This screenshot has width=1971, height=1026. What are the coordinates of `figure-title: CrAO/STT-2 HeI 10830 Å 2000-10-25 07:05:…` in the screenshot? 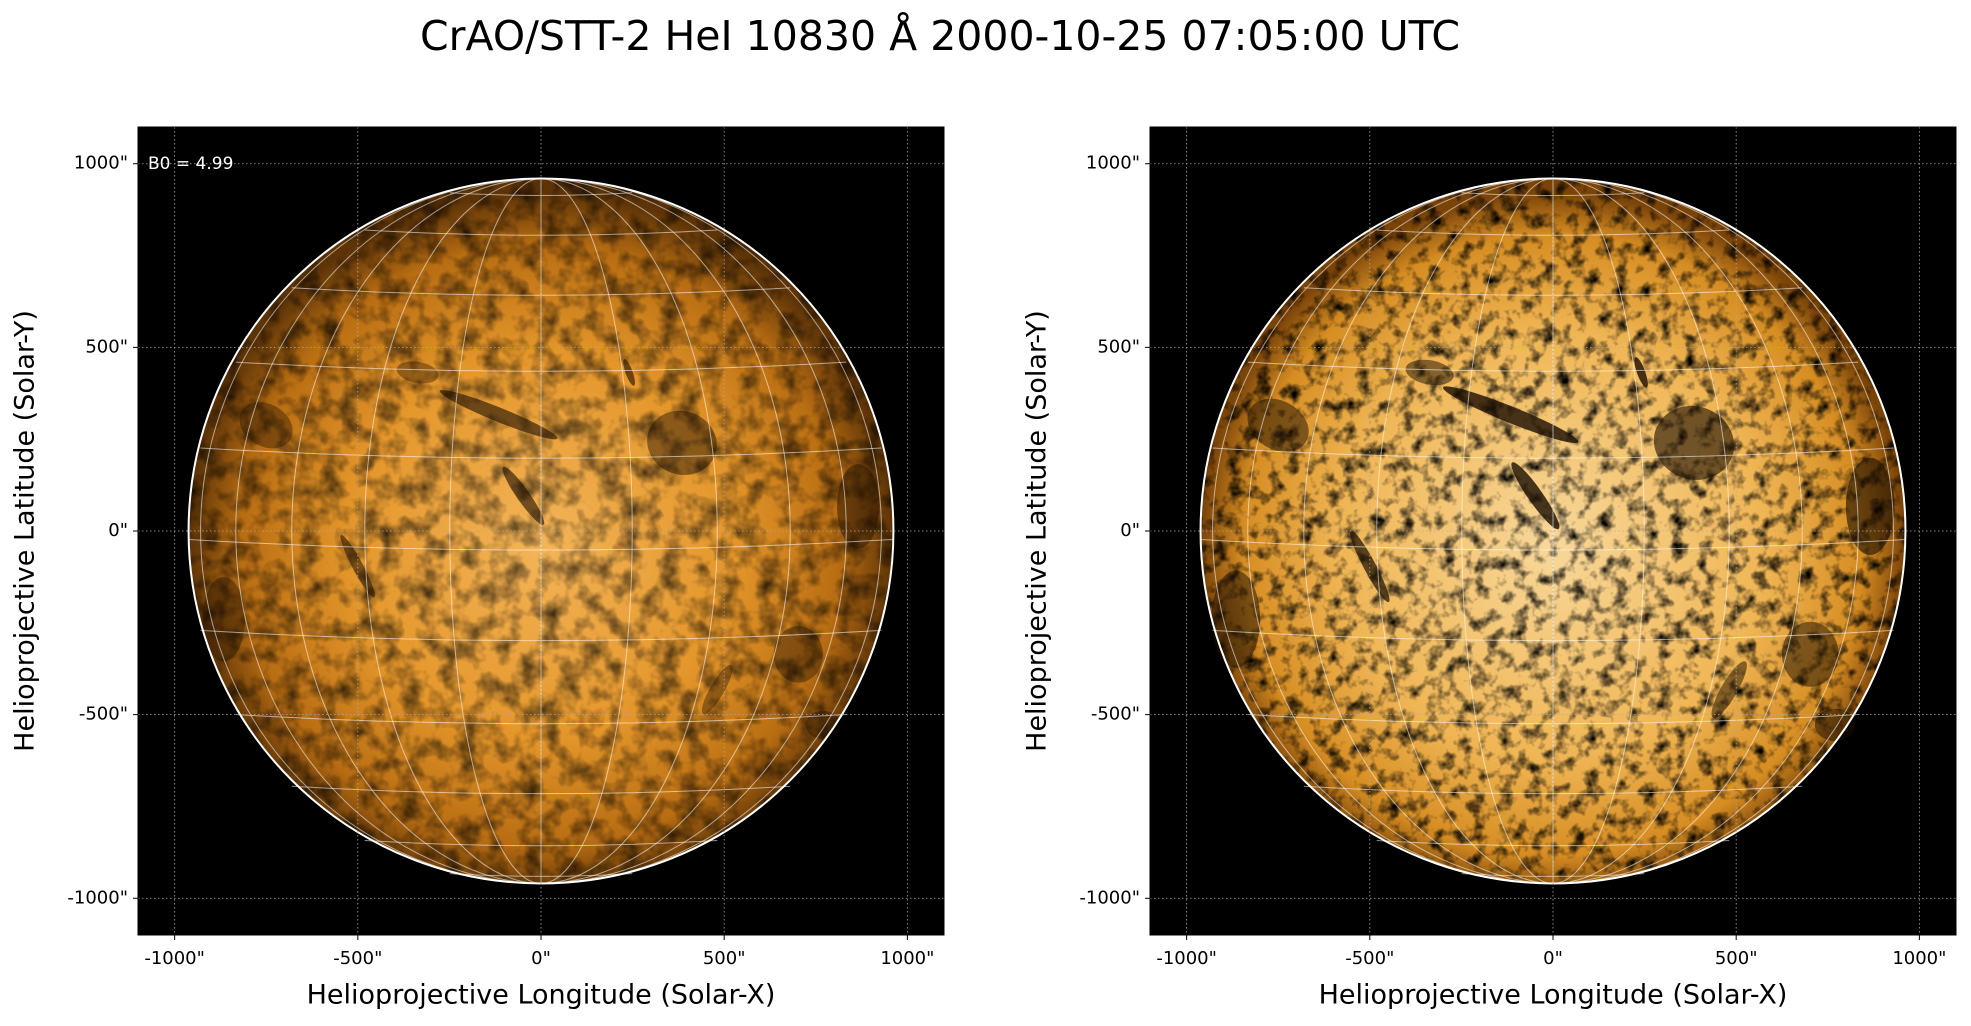 It's located at (940, 36).